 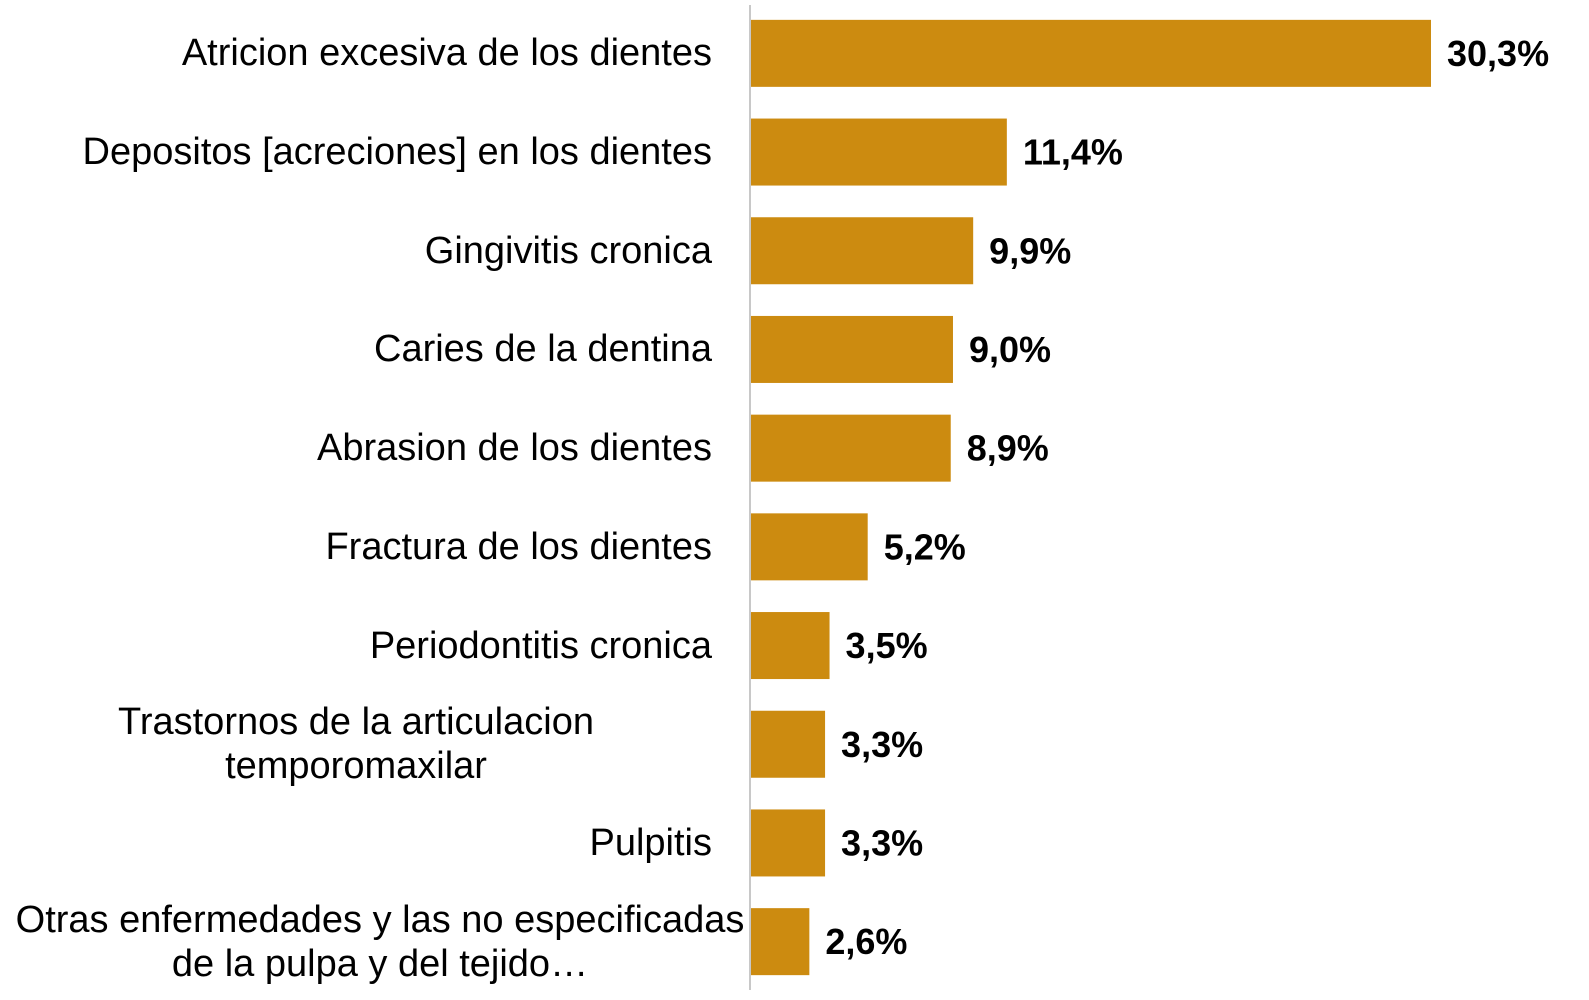 I want to click on value-label: 11,4%, so click(x=1073, y=152).